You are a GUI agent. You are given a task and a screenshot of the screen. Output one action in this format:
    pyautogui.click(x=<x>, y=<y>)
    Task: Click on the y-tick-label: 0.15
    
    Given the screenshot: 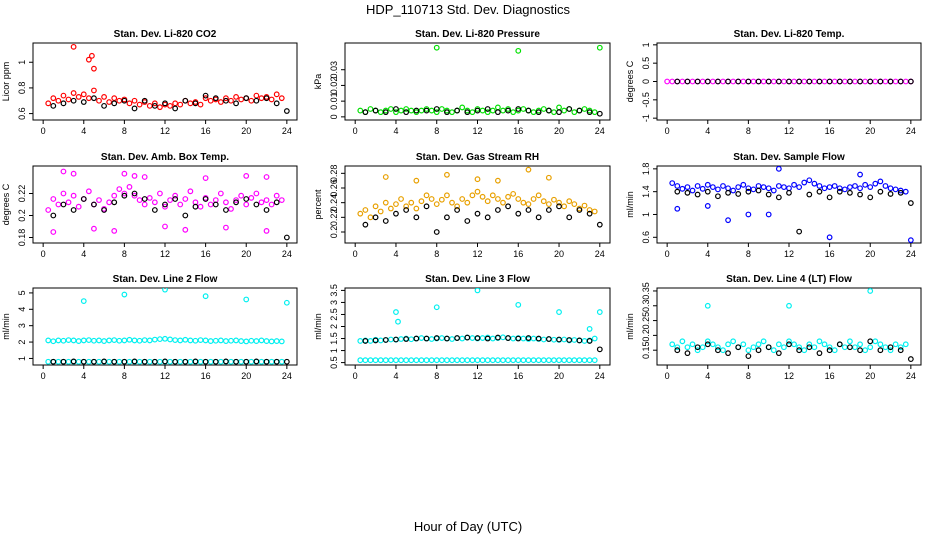 What is the action you would take?
    pyautogui.click(x=646, y=350)
    